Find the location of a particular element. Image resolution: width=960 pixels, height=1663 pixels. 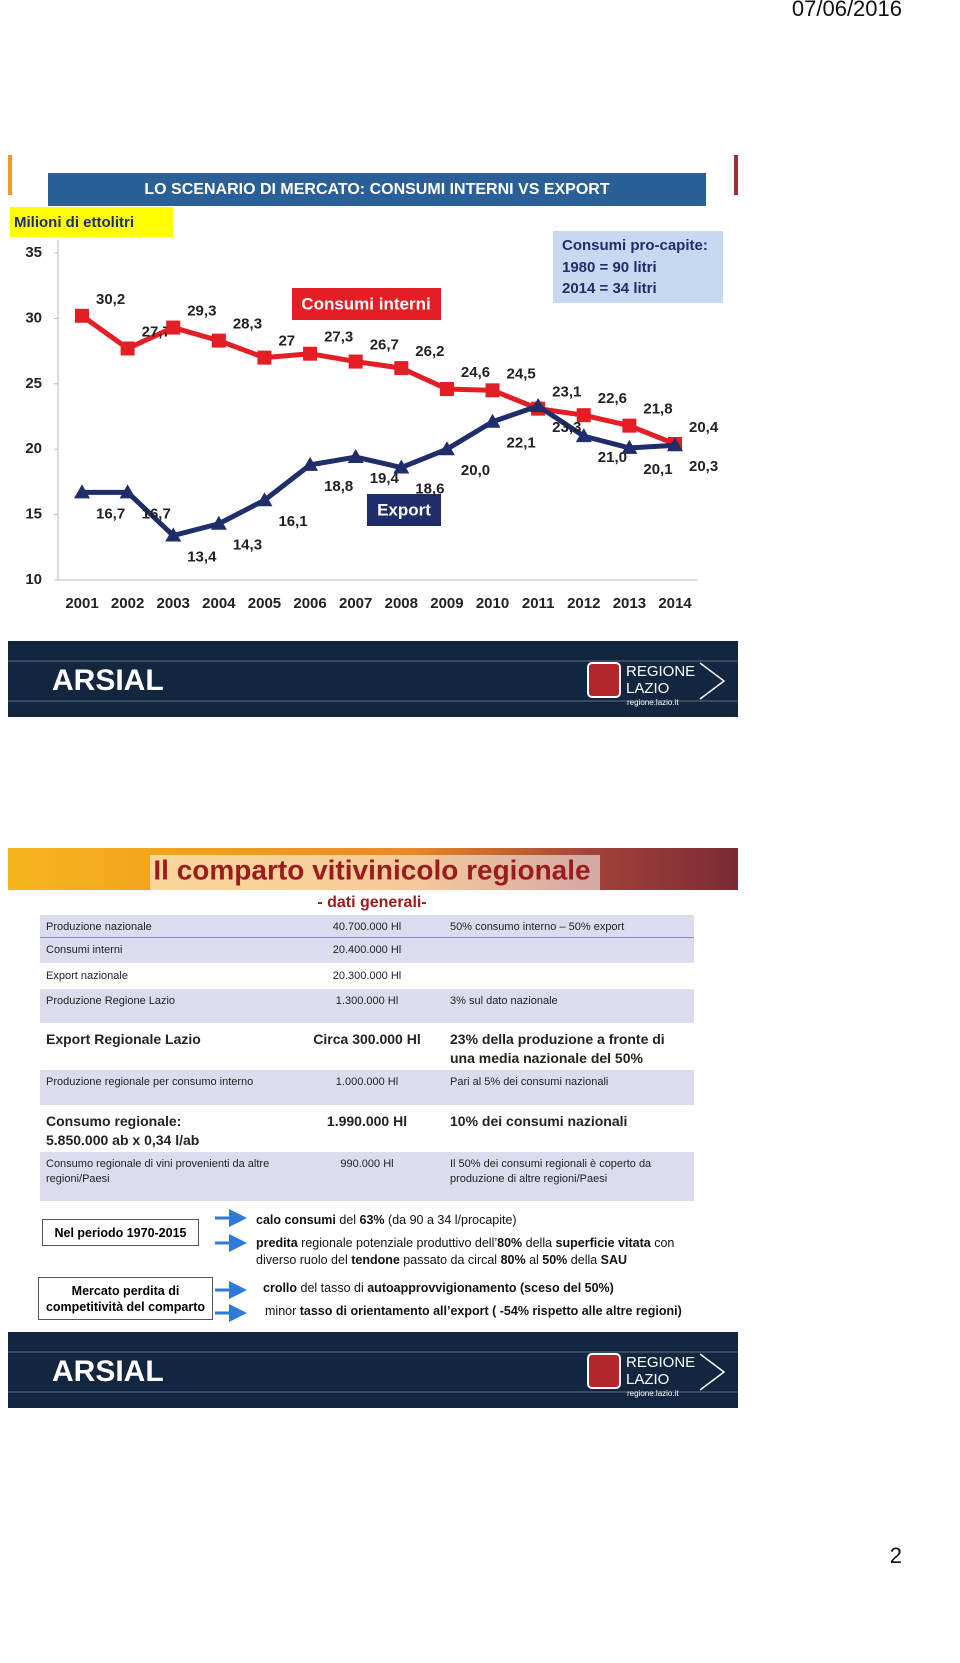

row-amount: 1.990.000 Hl is located at coordinates (367, 1121).